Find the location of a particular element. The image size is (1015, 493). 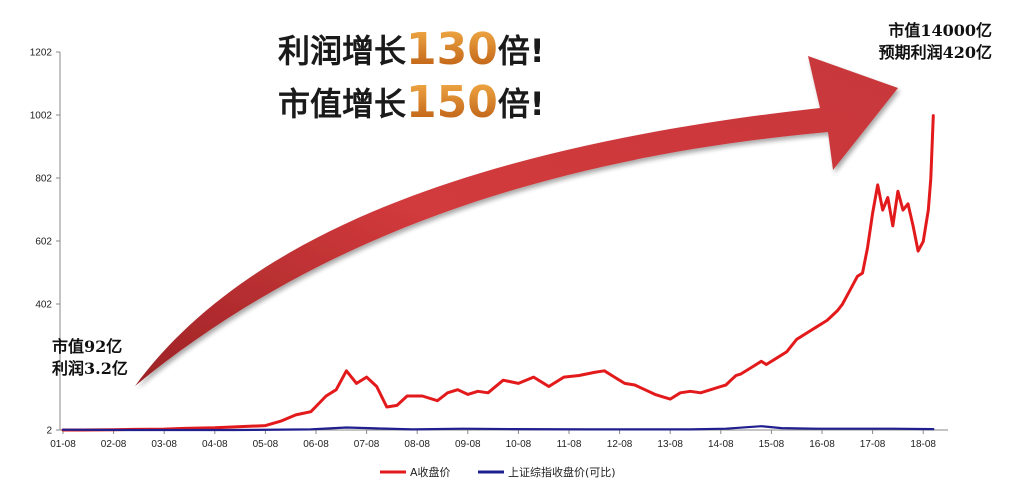

headline: 利润增长130倍! 市值增长150倍! is located at coordinates (411, 76).